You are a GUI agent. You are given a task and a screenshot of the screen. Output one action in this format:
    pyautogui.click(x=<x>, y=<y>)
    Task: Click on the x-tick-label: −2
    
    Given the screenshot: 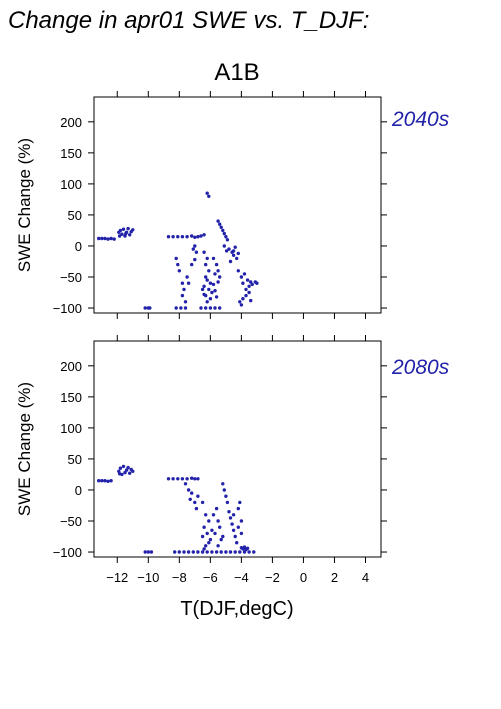 What is the action you would take?
    pyautogui.click(x=272, y=577)
    